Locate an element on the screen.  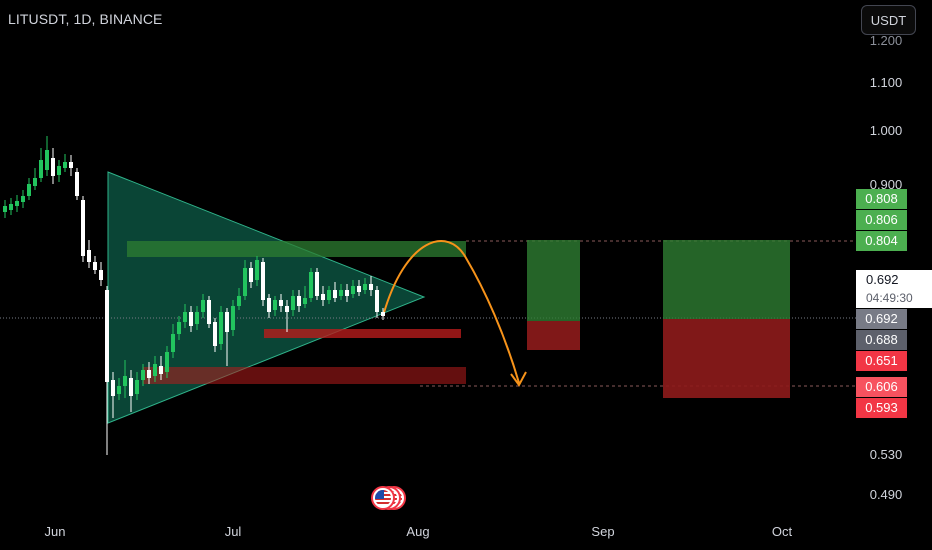
projection-arrow is located at coordinates (451, 312).